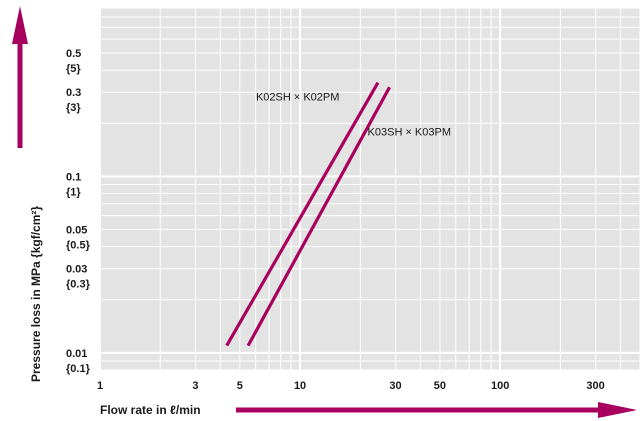 This screenshot has height=421, width=640. I want to click on x-axis-label: Flow rate in ℓ/min, so click(150, 410).